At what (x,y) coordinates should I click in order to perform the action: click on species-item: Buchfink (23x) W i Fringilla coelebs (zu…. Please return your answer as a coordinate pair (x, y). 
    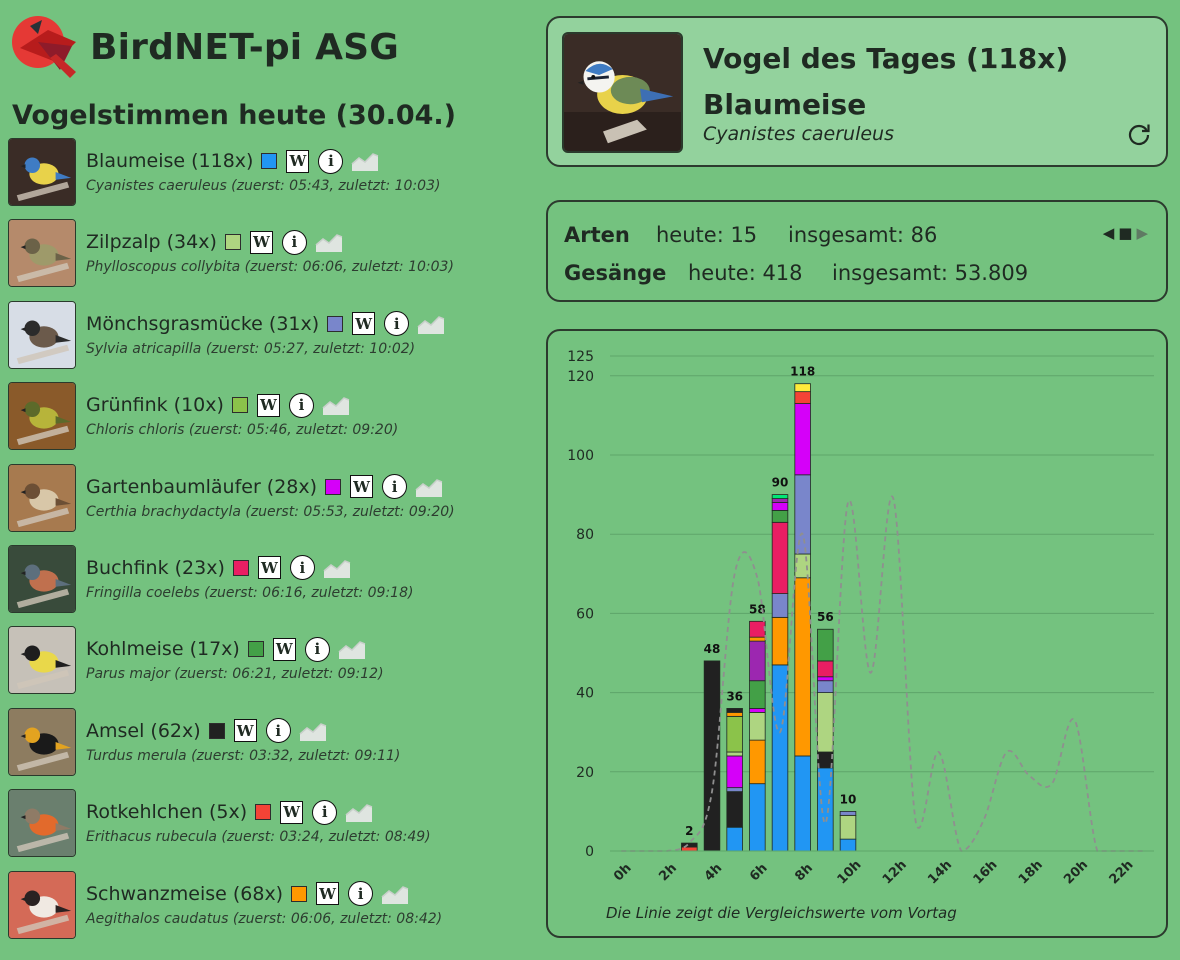
    Looking at the image, I should click on (273, 584).